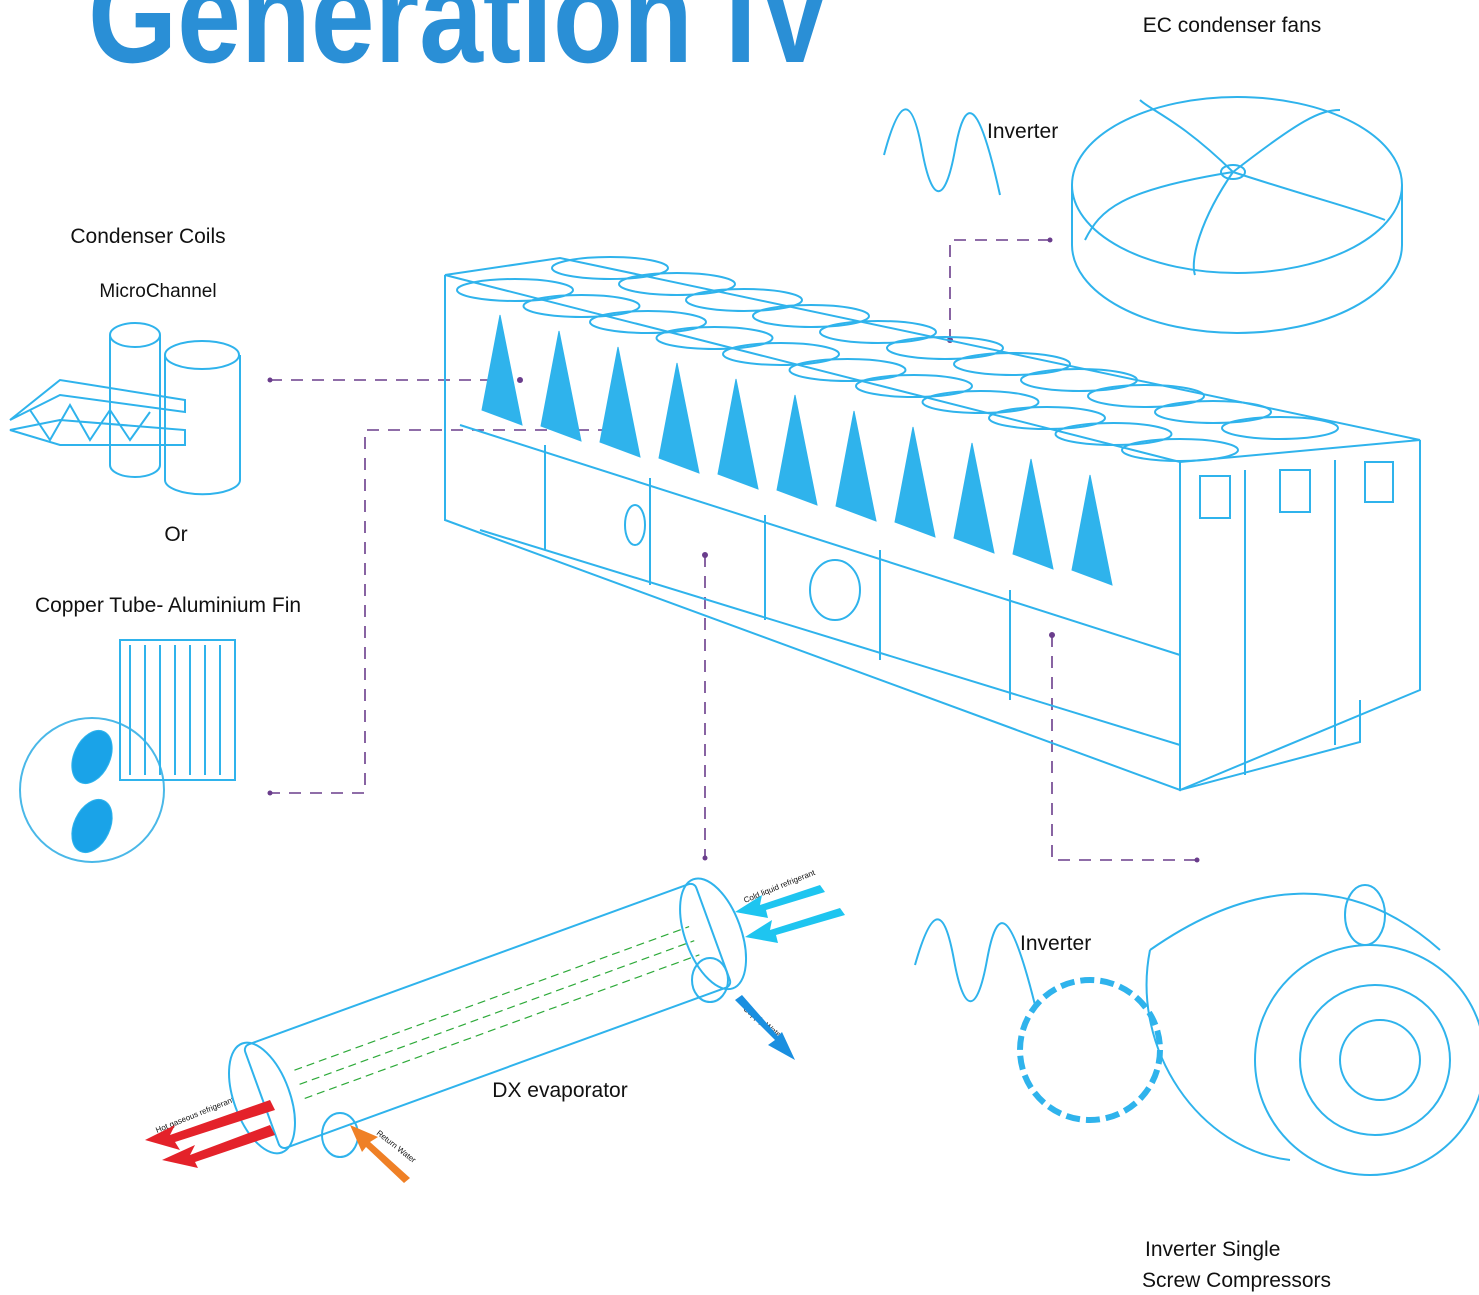 The width and height of the screenshot is (1479, 1295). Describe the element at coordinates (1232, 25) in the screenshot. I see `fans-label: EC condenser fans` at that location.